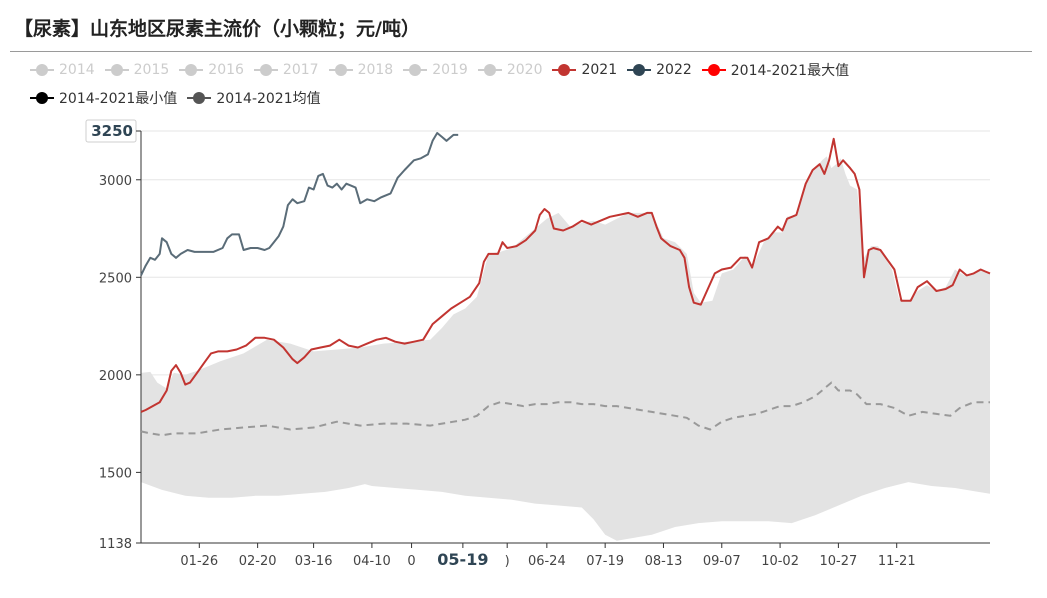 The height and width of the screenshot is (598, 1047). What do you see at coordinates (674, 70) in the screenshot?
I see `legend-label: 2022` at bounding box center [674, 70].